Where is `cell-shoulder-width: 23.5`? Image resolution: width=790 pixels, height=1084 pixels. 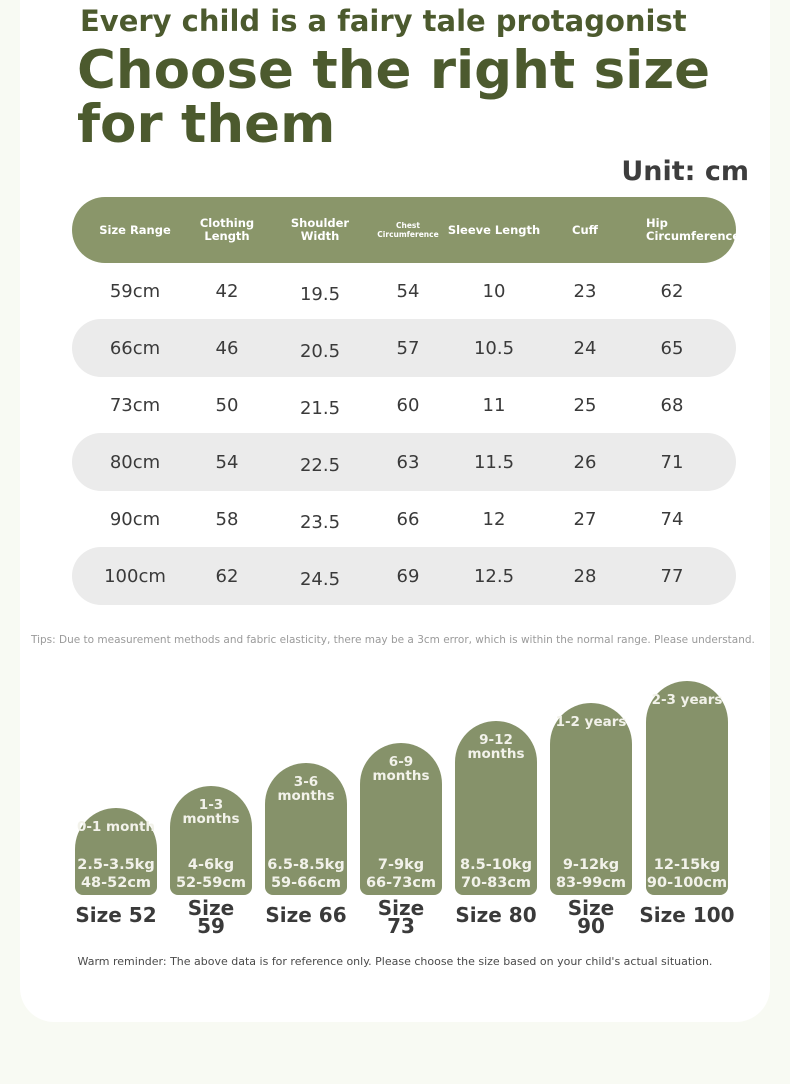
cell-shoulder-width: 23.5 is located at coordinates (320, 522).